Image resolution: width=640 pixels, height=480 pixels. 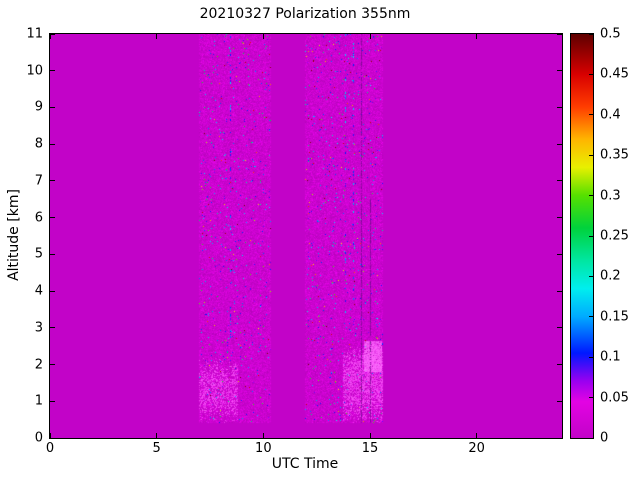 I want to click on y-tick-label: 7, so click(x=38, y=181).